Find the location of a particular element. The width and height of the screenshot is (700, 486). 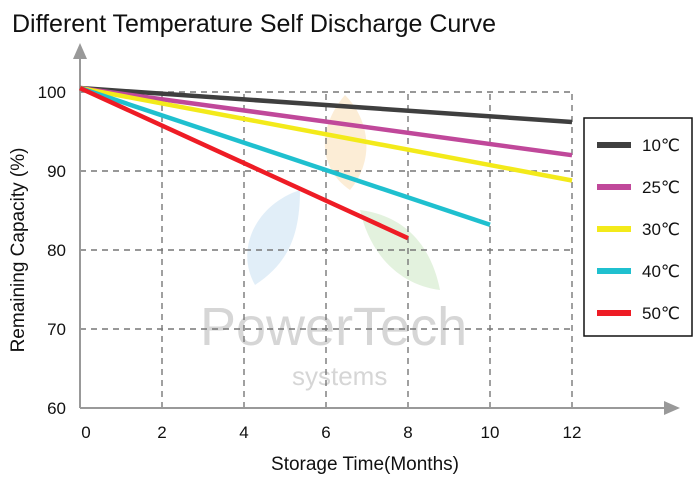

legend-label-2: 25℃ is located at coordinates (661, 187).